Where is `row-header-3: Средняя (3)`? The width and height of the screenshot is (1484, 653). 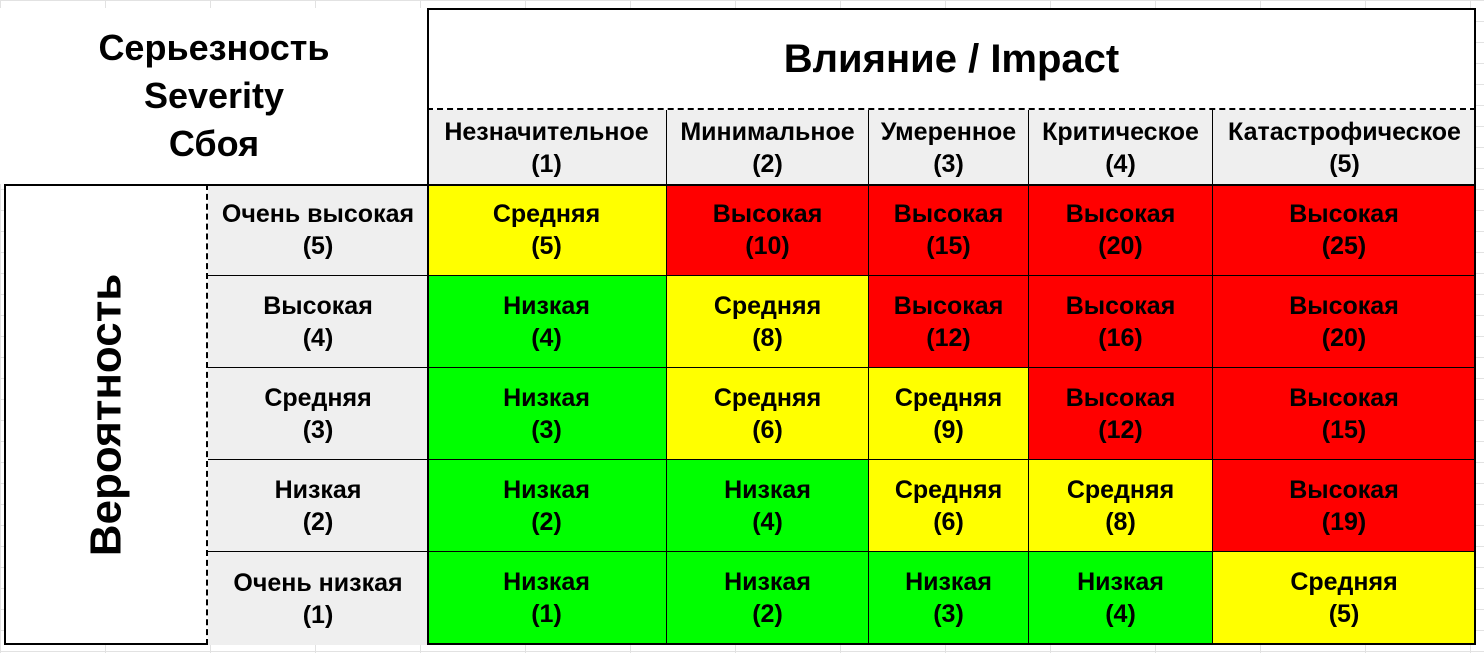
row-header-3: Средняя (3) is located at coordinates (318, 414).